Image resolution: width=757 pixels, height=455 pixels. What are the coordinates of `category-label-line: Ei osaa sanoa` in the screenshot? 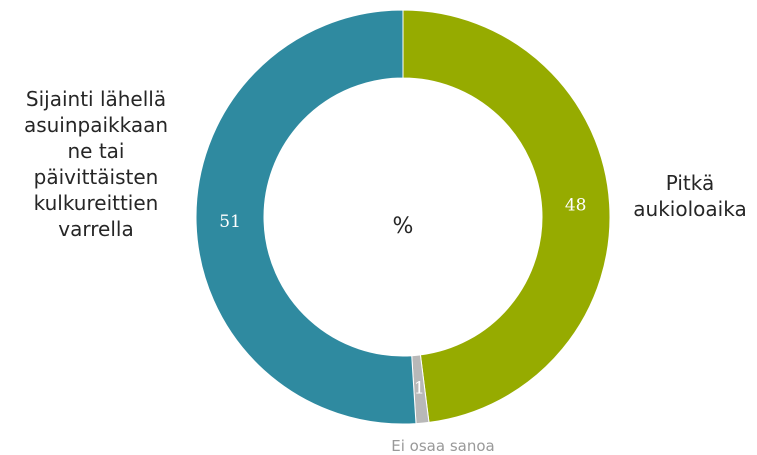 It's located at (442, 446).